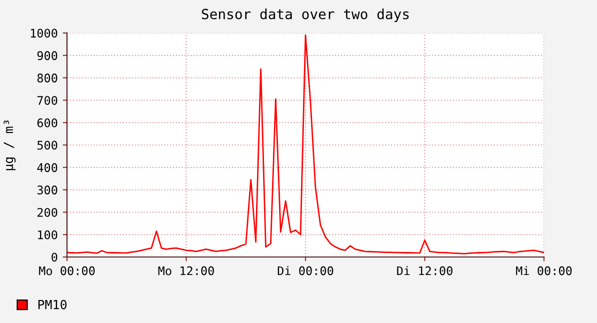  I want to click on y-tick-label: 300, so click(47, 190).